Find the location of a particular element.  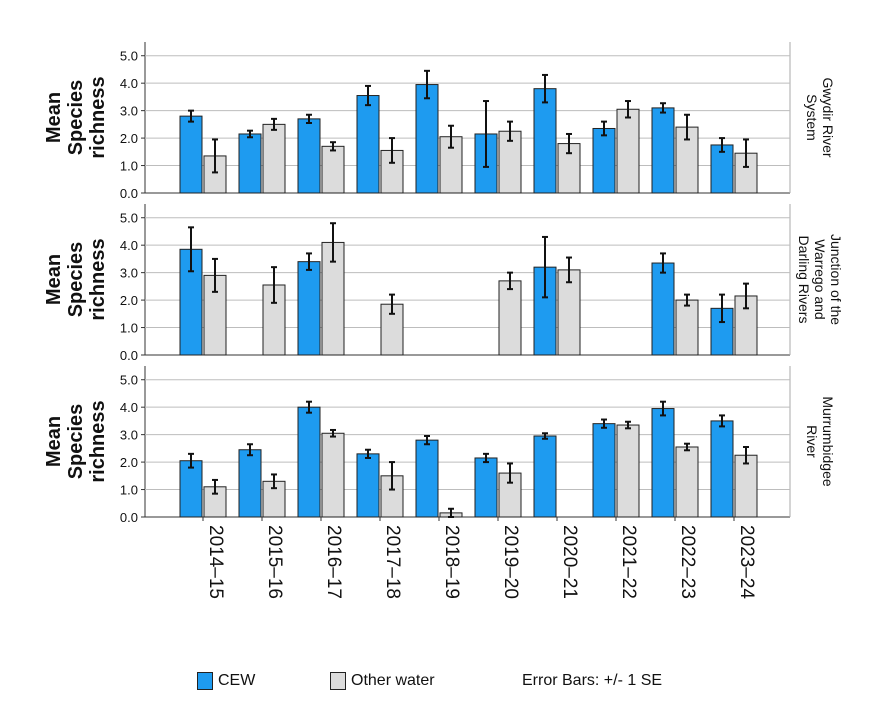

panel-label-line: Gwydir River is located at coordinates (828, 117).